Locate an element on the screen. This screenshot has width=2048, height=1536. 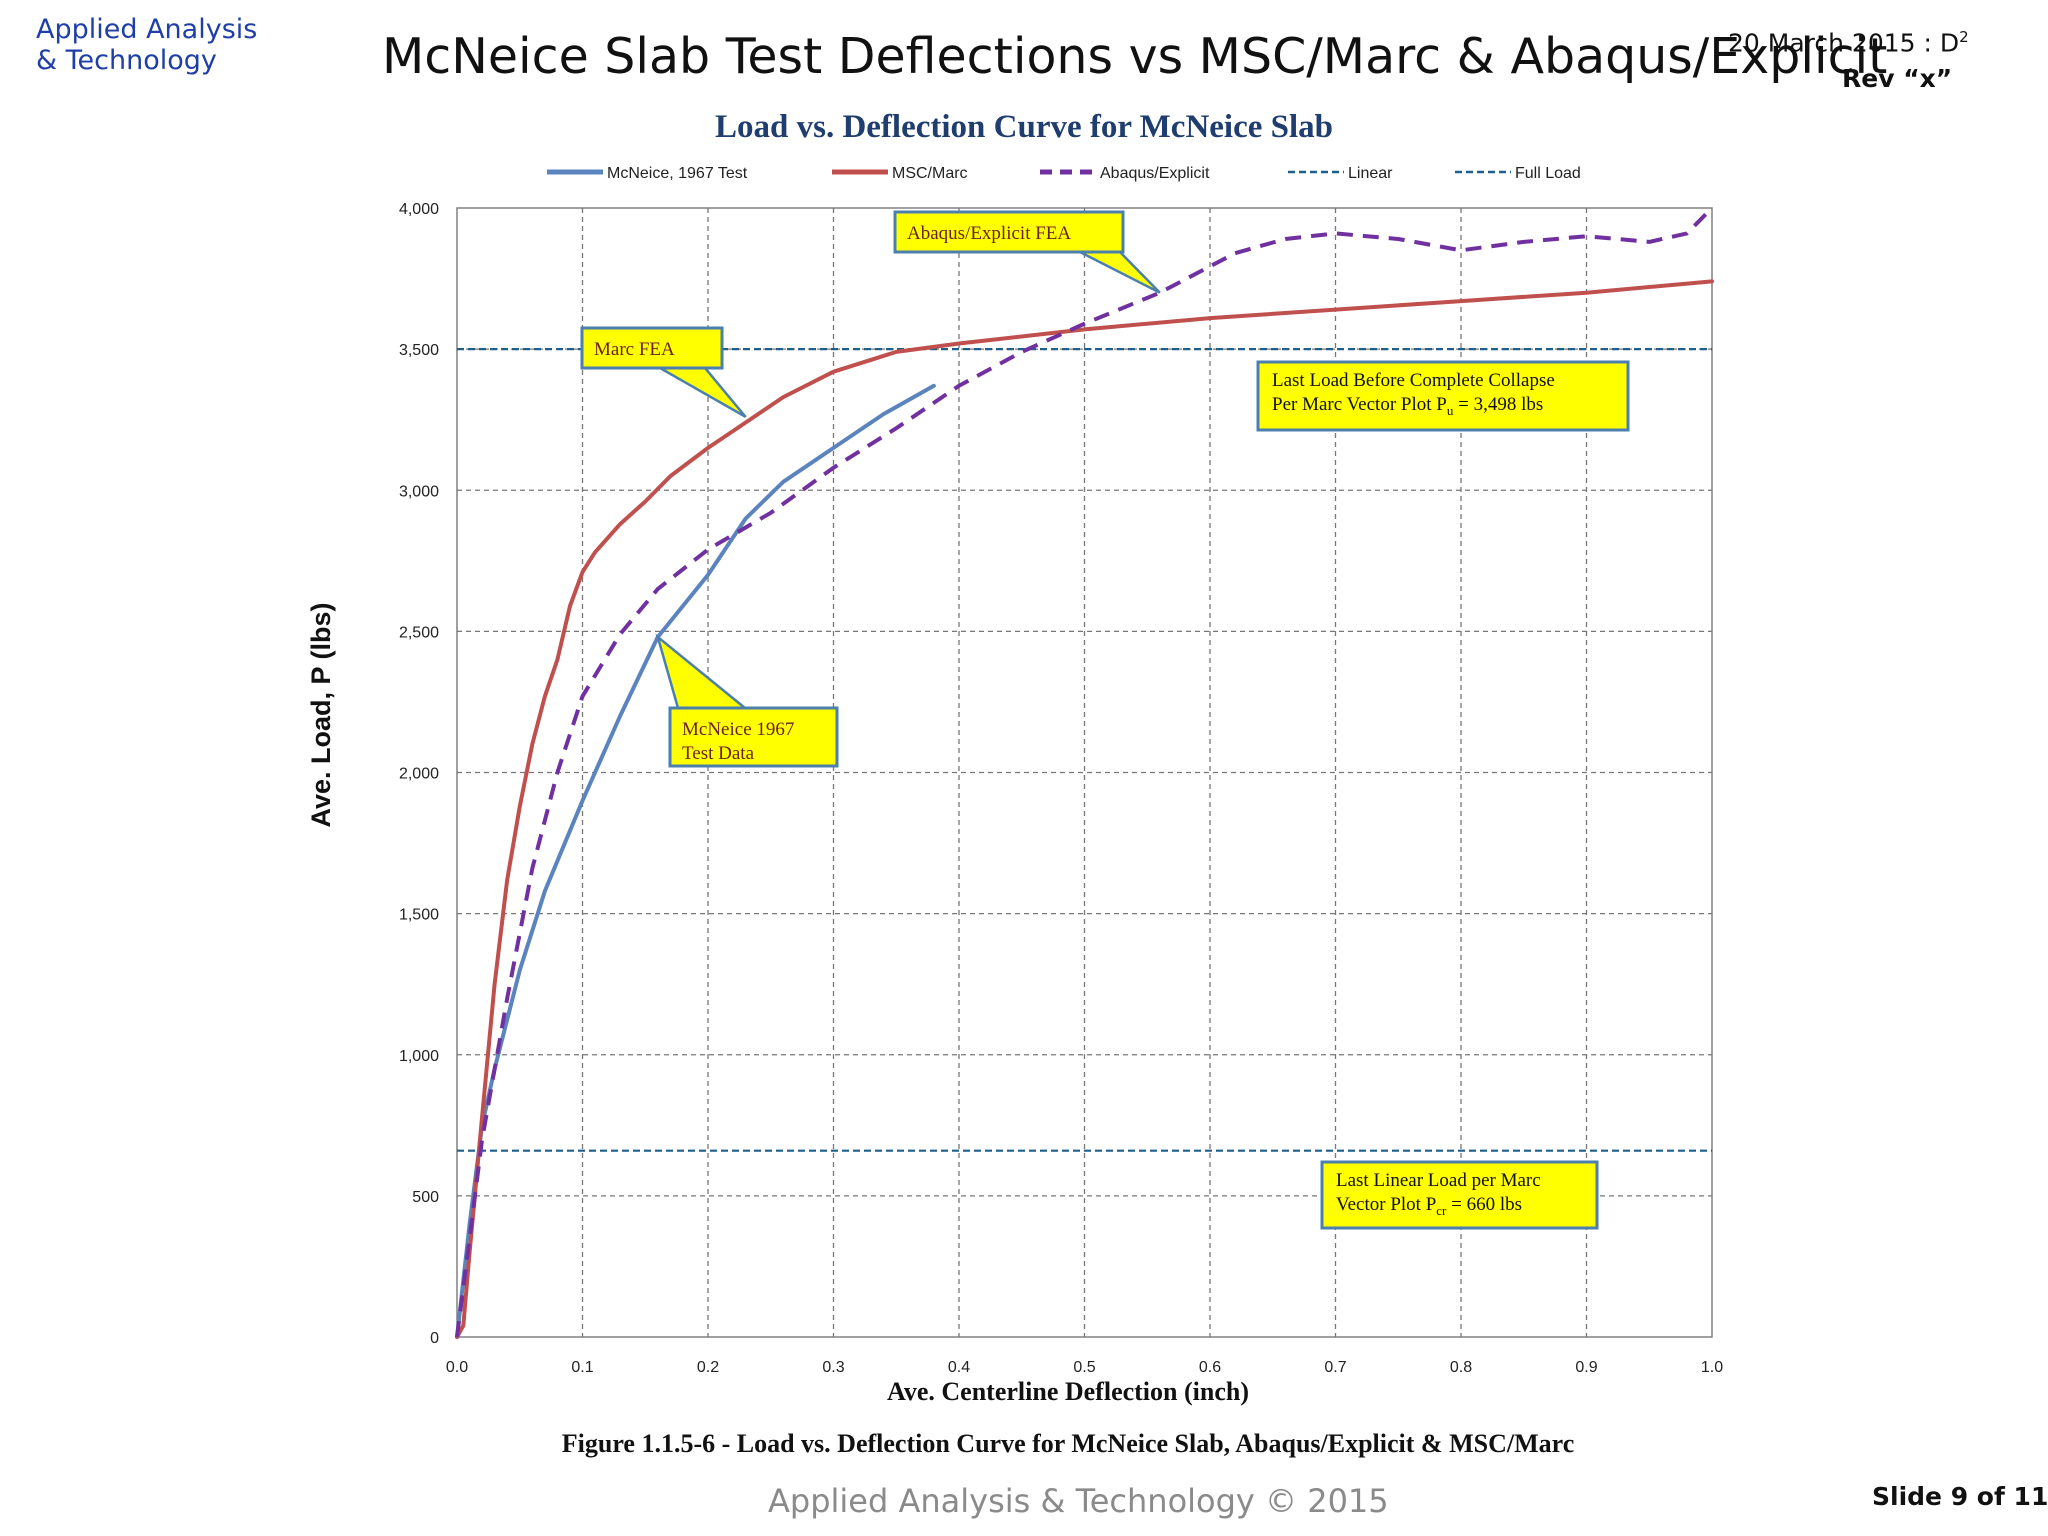
y-axis-ticks: 0 500 1,000 1,500 2,000 2,500 3,000 3,500 4,000 is located at coordinates (419, 774).